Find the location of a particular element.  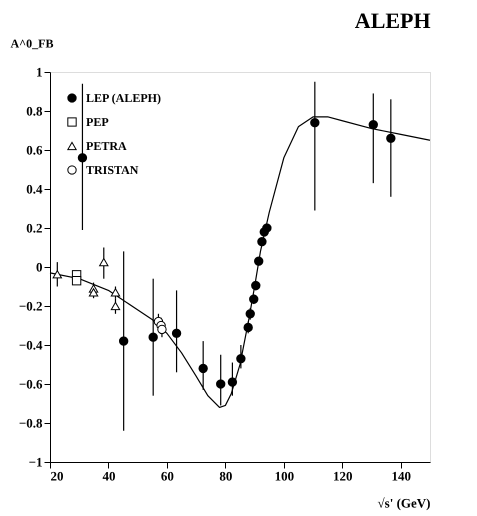

y-tick-label: −0.4 is located at coordinates (30, 345).